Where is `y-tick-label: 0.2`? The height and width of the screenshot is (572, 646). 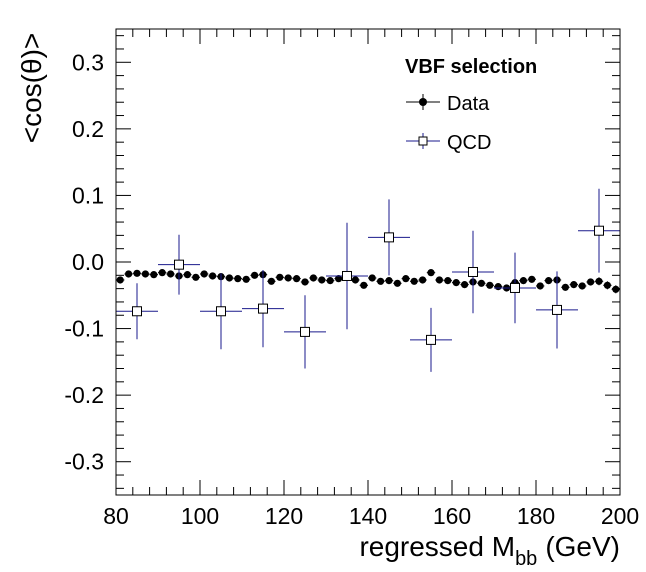 y-tick-label: 0.2 is located at coordinates (88, 129).